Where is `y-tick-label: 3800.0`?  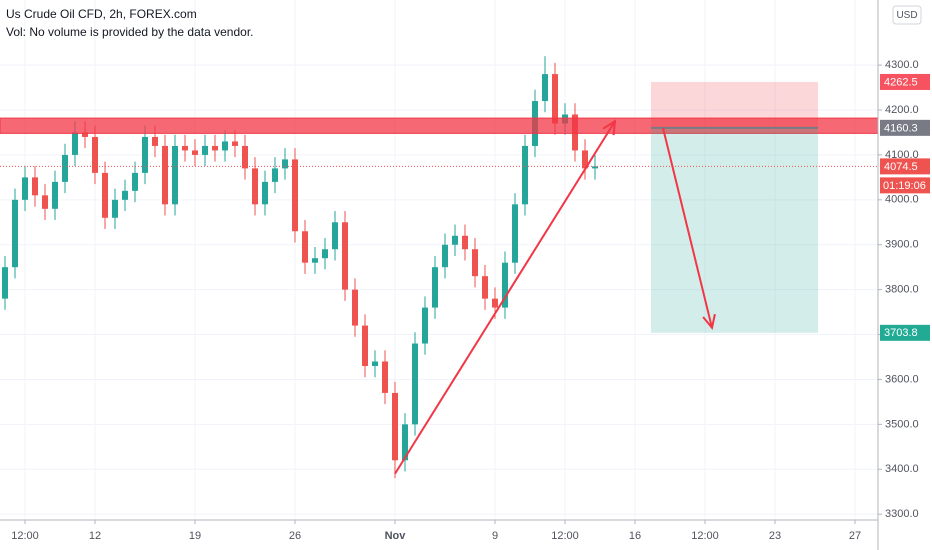
y-tick-label: 3800.0 is located at coordinates (902, 290).